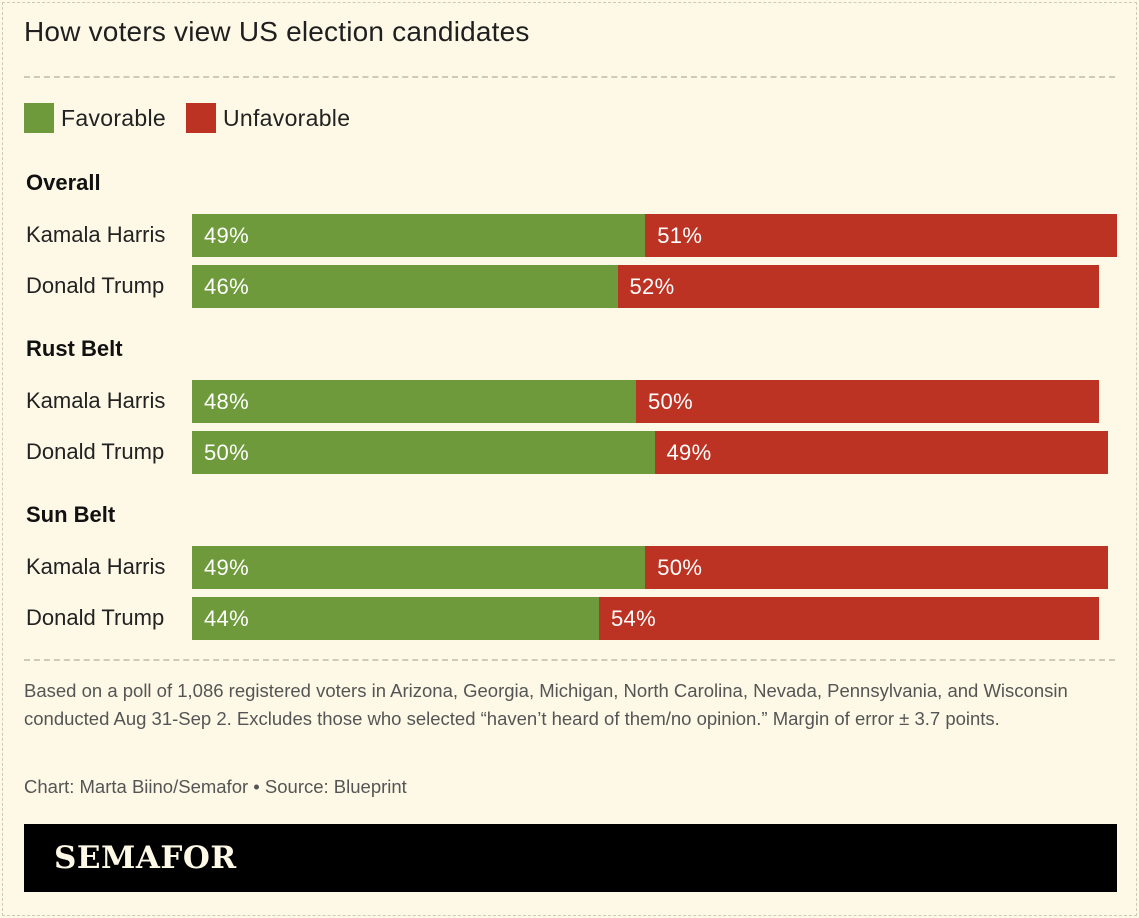 The width and height of the screenshot is (1139, 918). I want to click on legend-swatch-unfavorable, so click(200, 118).